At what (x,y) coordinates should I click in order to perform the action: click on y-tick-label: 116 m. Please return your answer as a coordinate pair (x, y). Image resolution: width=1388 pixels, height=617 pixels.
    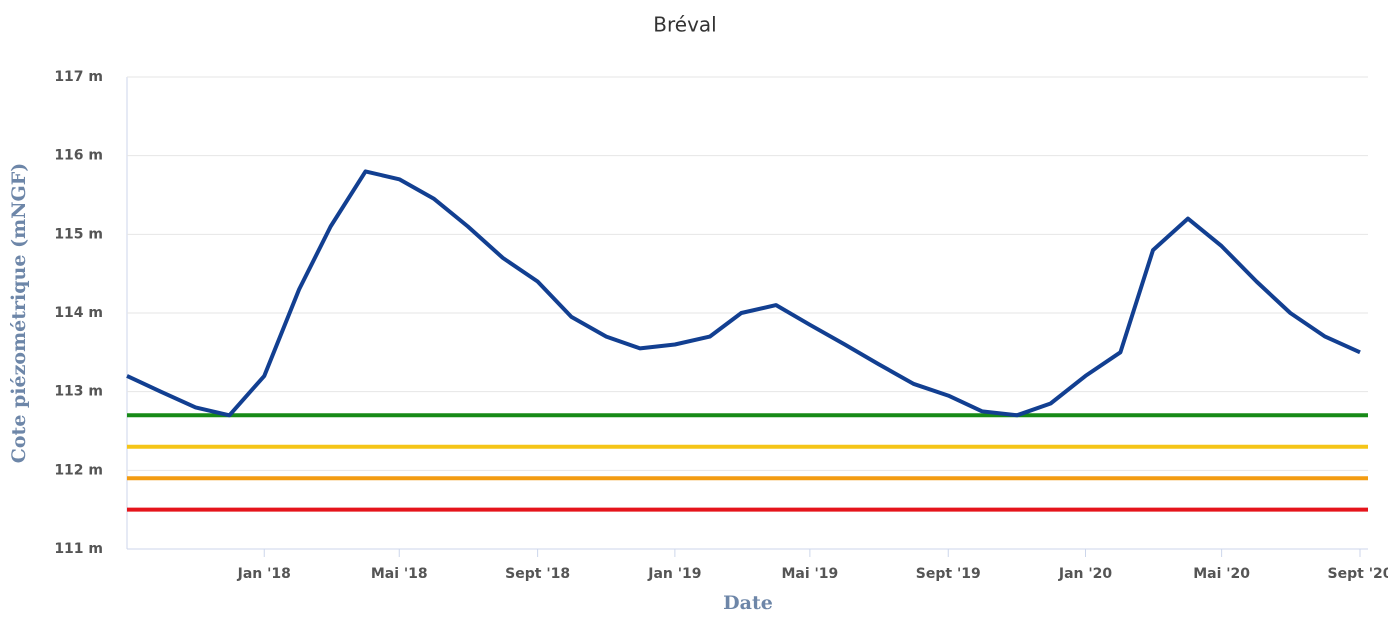
    Looking at the image, I should click on (78, 156).